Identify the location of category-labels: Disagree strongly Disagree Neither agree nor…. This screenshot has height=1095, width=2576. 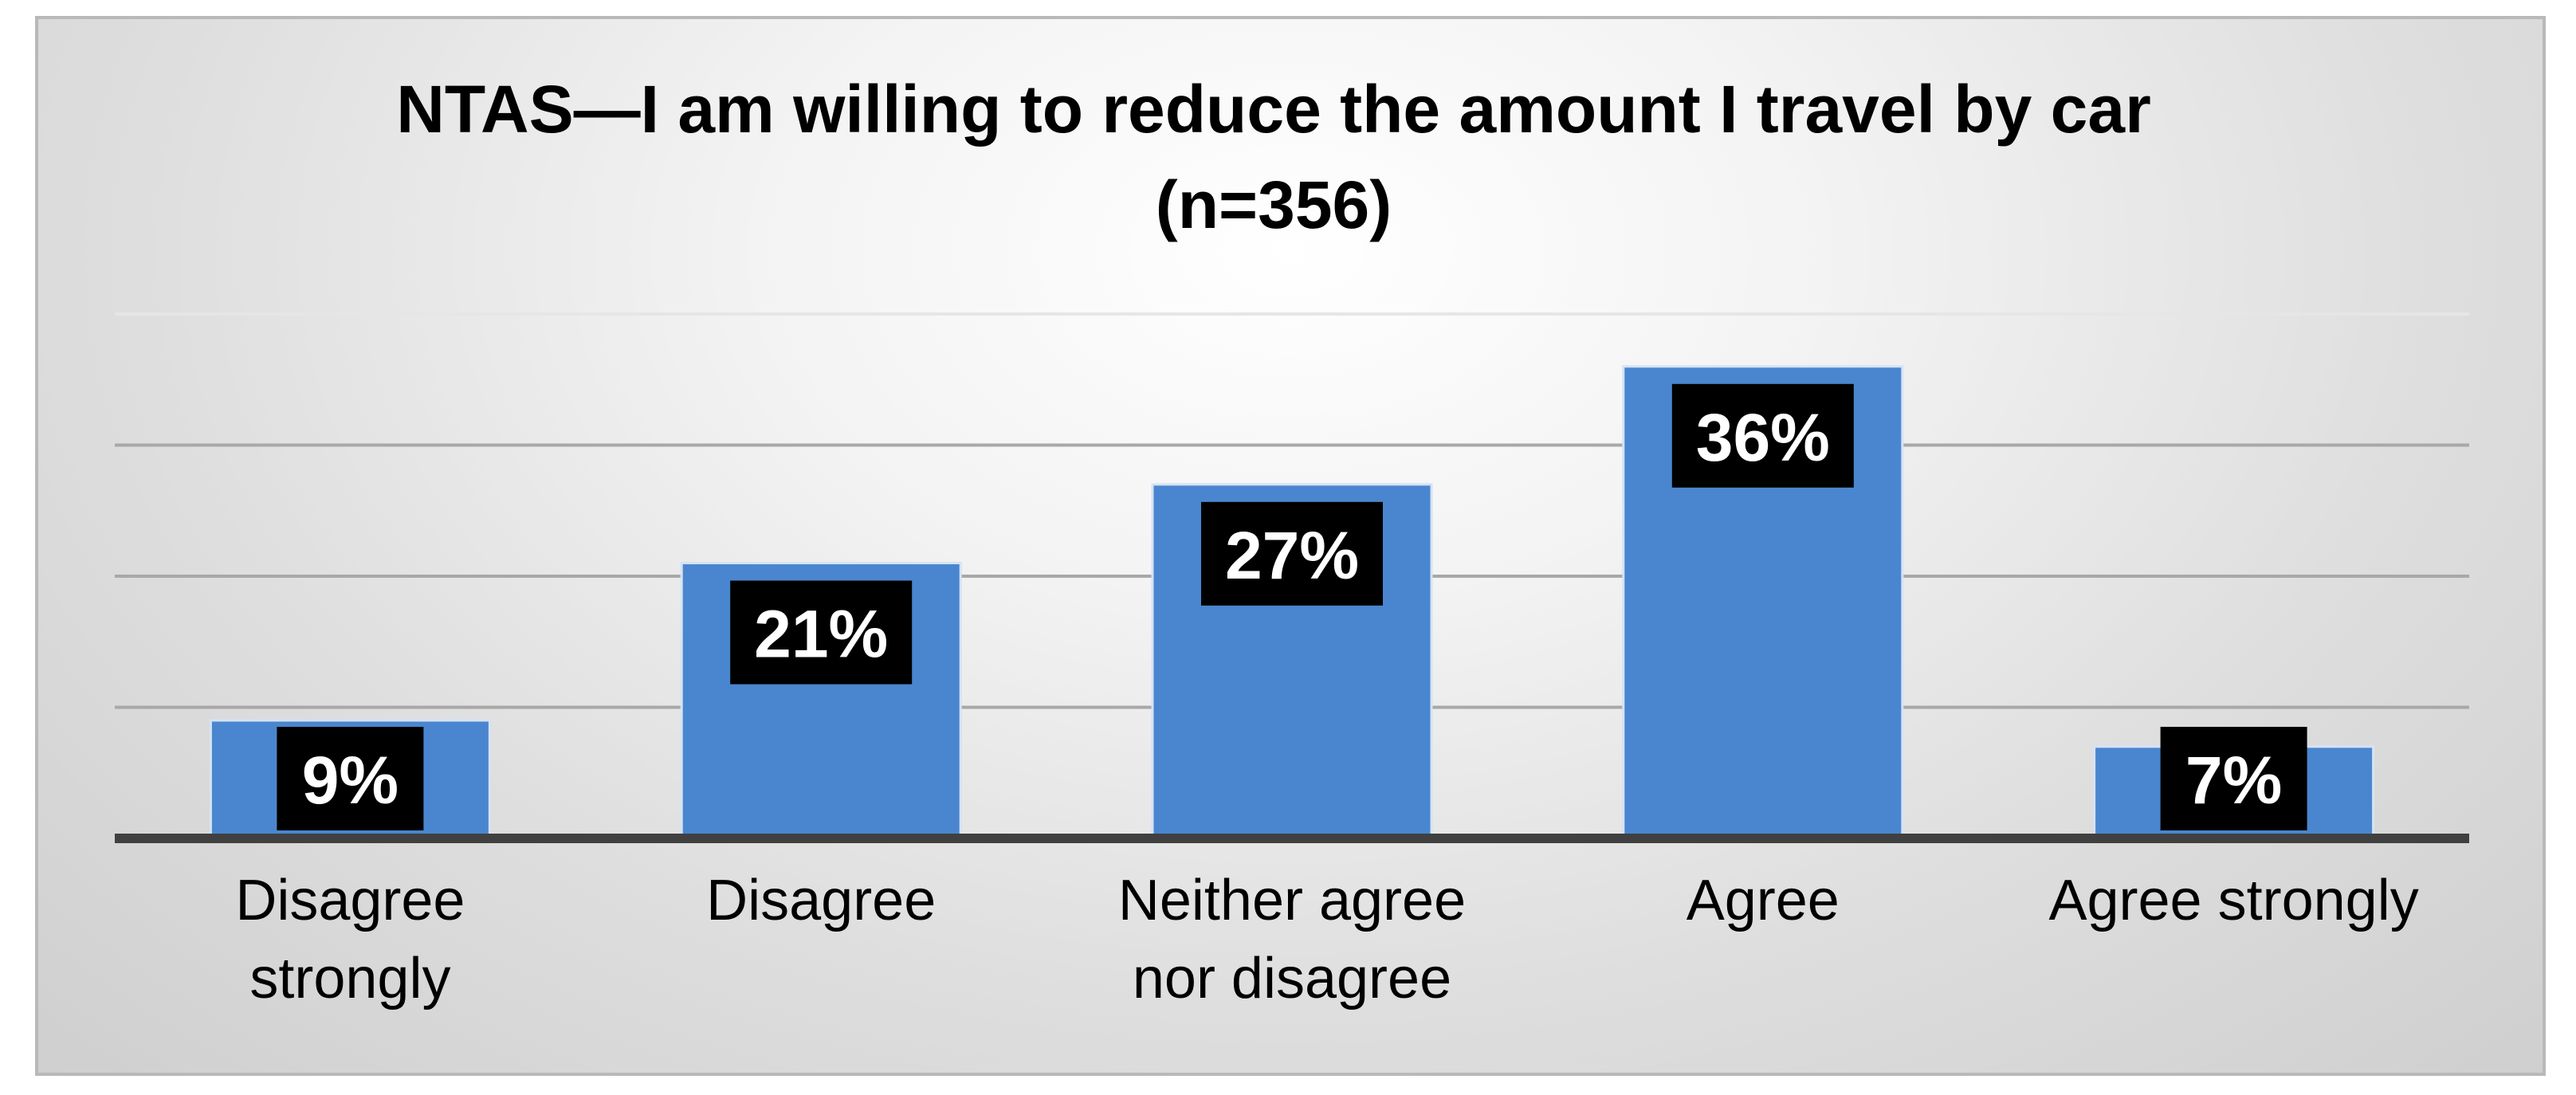
(1326, 940).